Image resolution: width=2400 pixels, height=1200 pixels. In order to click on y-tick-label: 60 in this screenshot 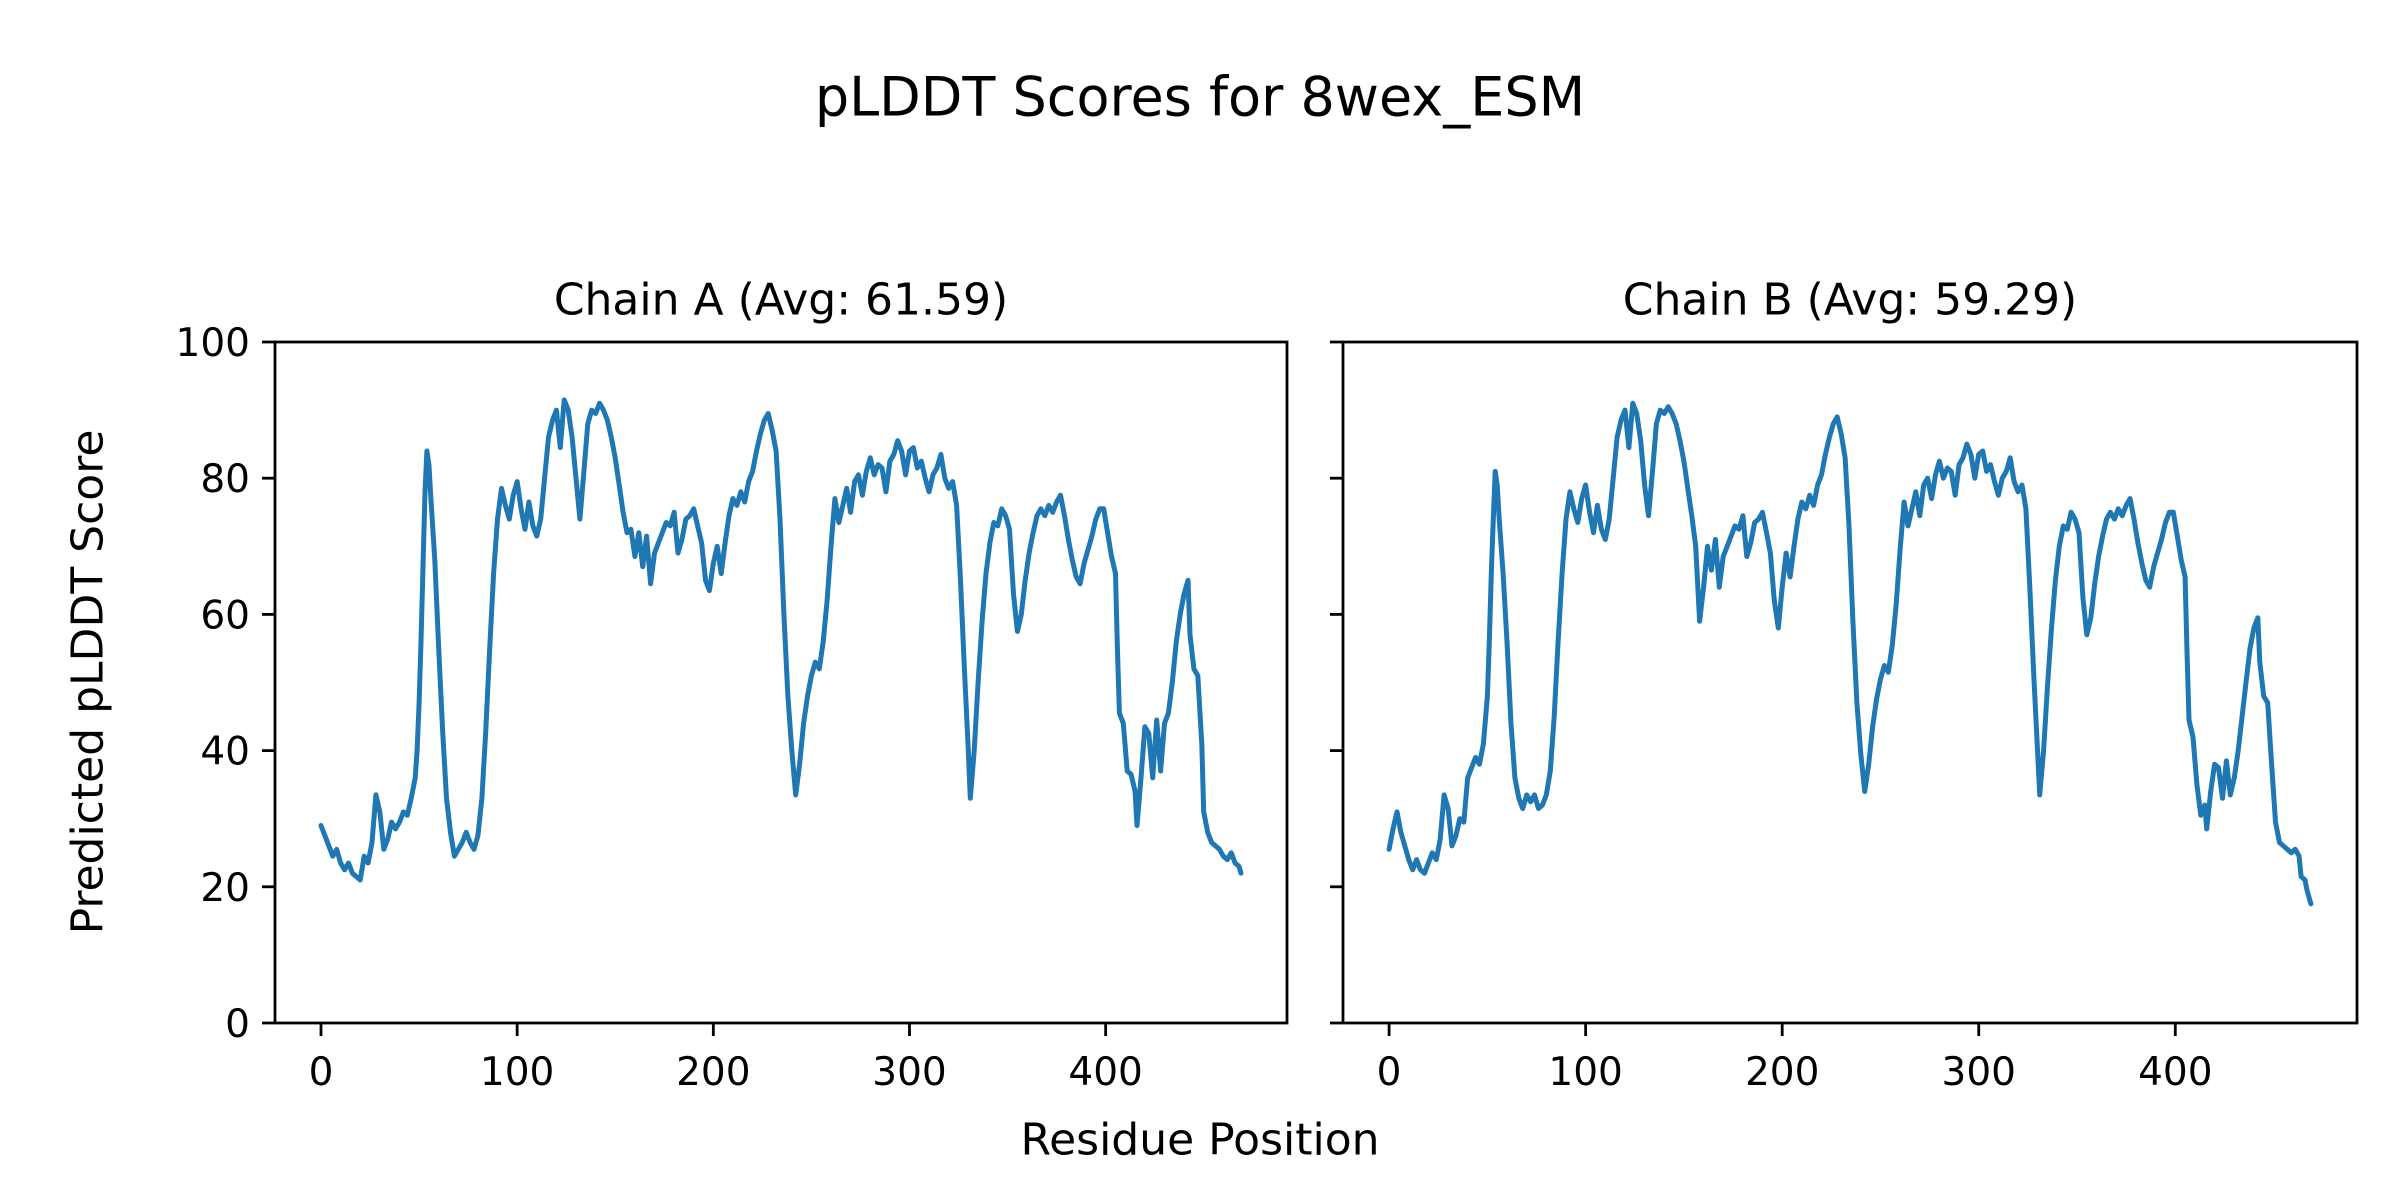, I will do `click(225, 615)`.